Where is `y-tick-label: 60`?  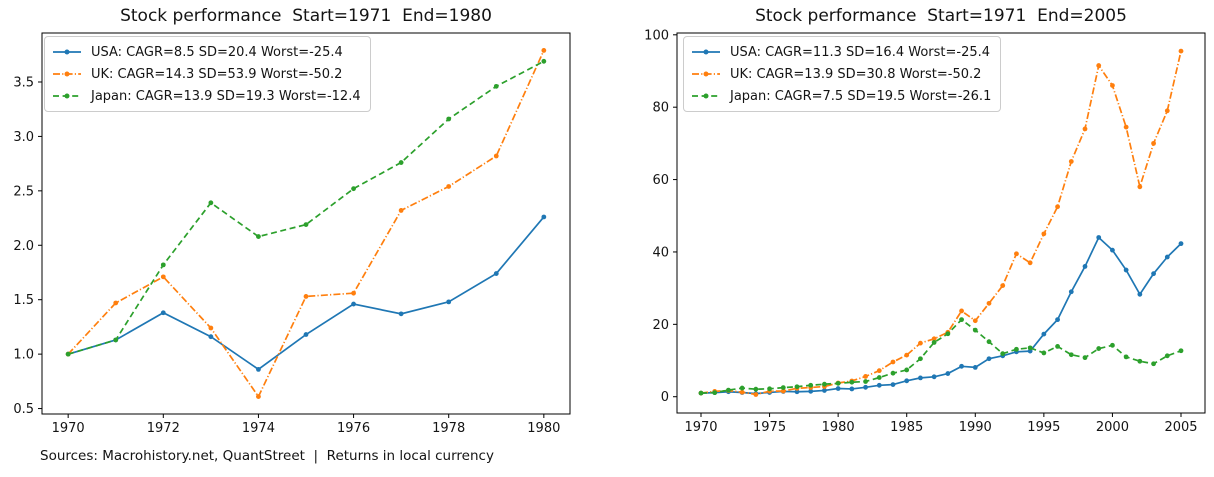
y-tick-label: 60 is located at coordinates (660, 180).